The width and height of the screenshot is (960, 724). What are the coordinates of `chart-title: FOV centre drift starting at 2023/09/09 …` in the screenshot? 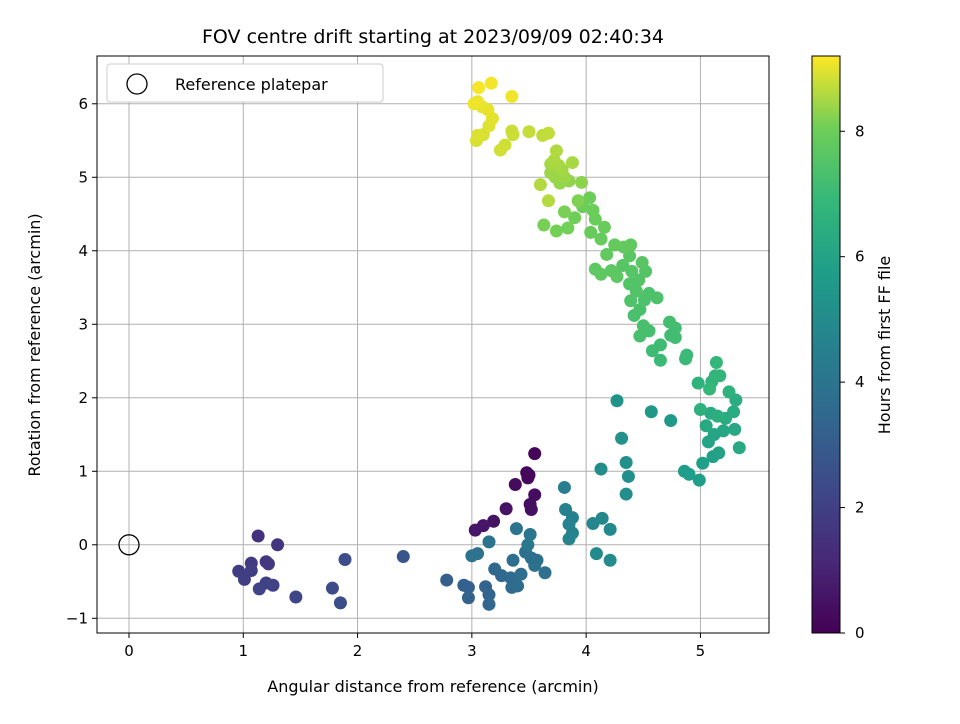 It's located at (433, 37).